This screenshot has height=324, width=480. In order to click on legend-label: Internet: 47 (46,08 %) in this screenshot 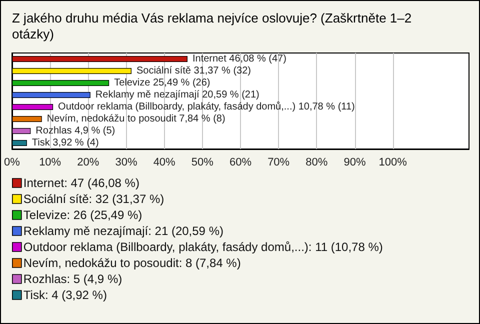, I will do `click(81, 183)`.